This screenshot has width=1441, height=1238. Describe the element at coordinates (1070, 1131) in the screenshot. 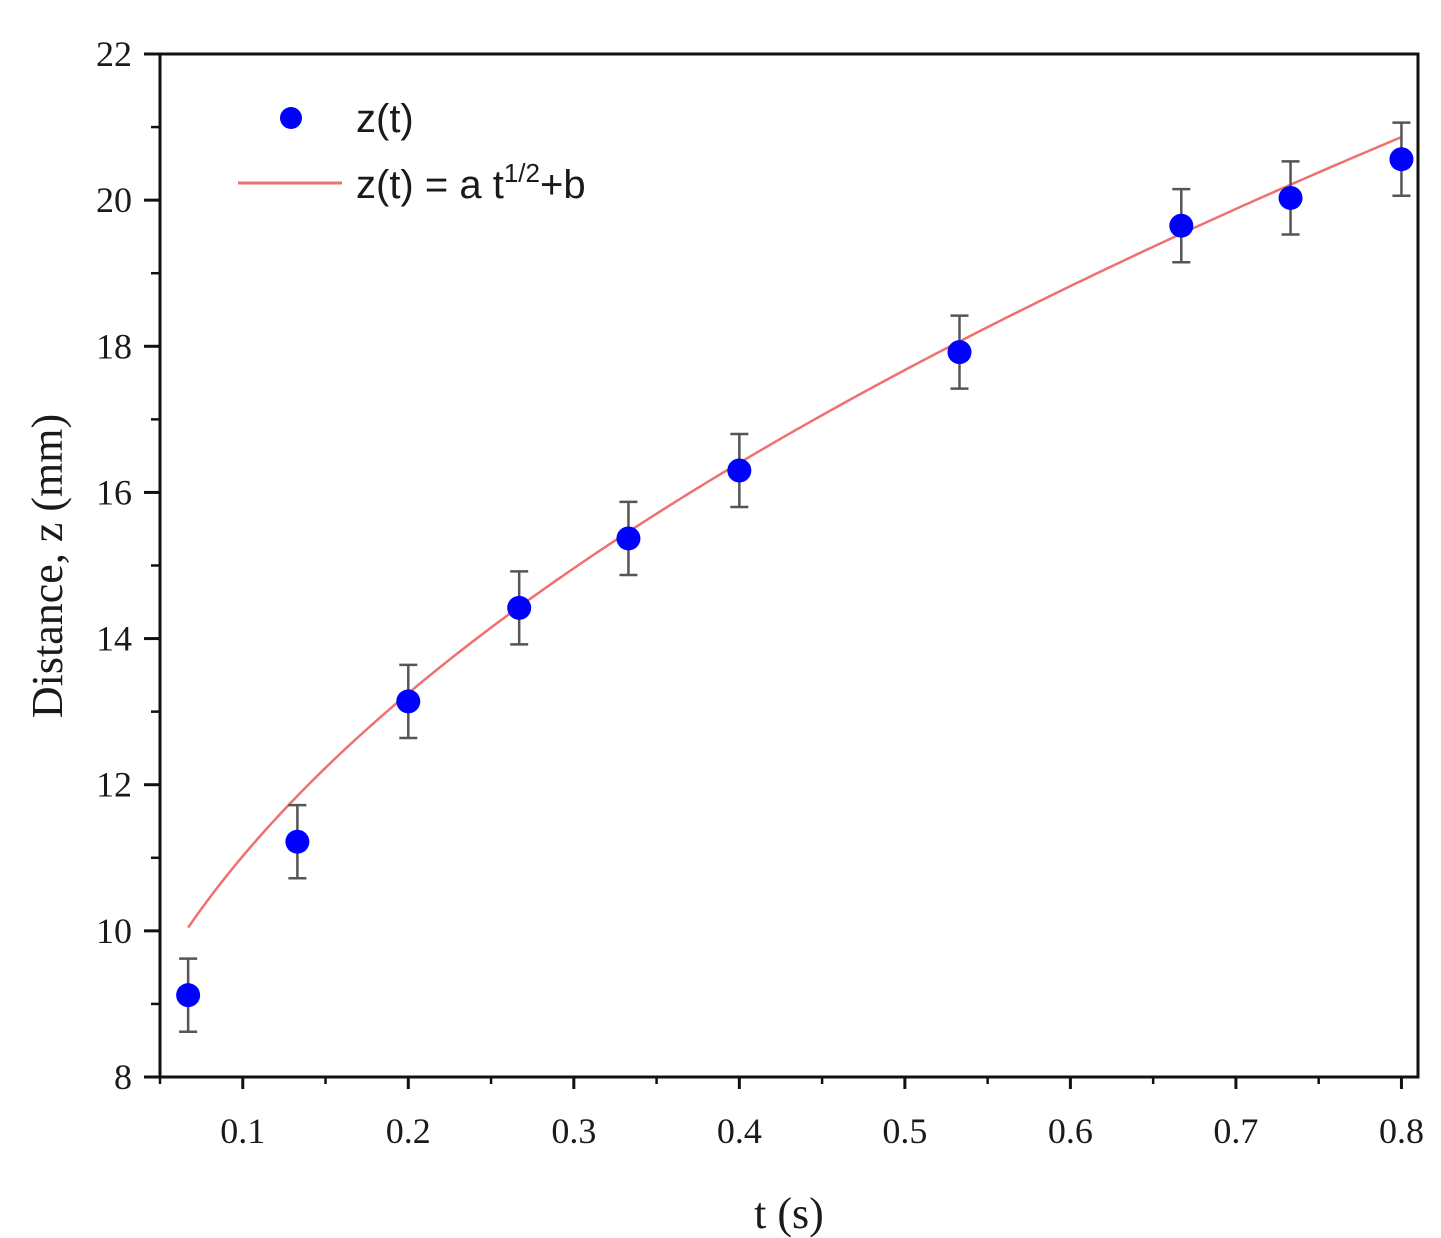

I see `x-tick-label: 0.6` at that location.